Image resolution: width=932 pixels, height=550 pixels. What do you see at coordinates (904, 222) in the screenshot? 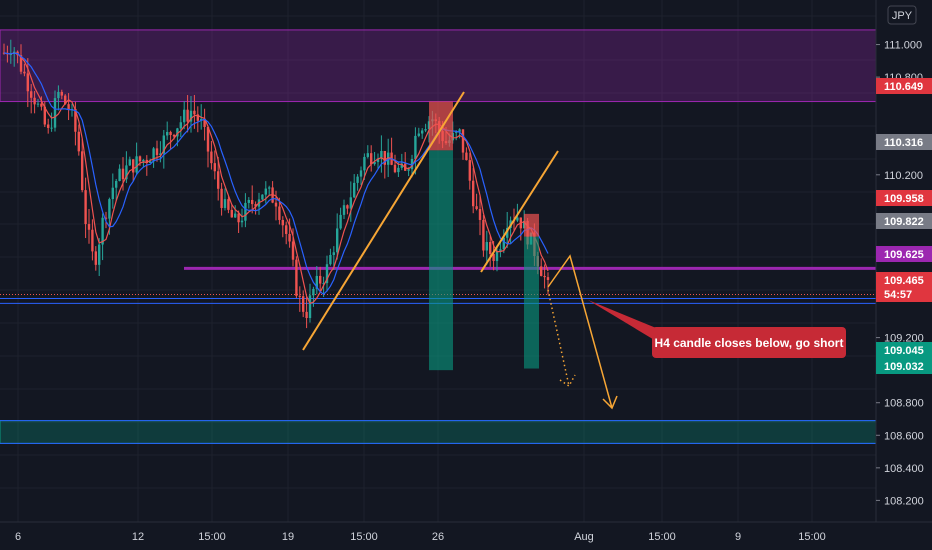
I see `price-tag-label: 109.822` at bounding box center [904, 222].